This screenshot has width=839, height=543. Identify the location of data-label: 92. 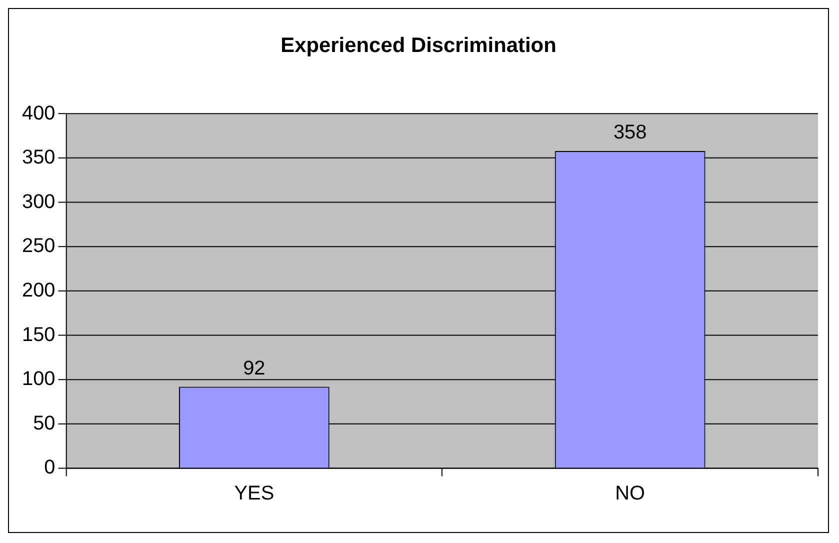
(254, 368).